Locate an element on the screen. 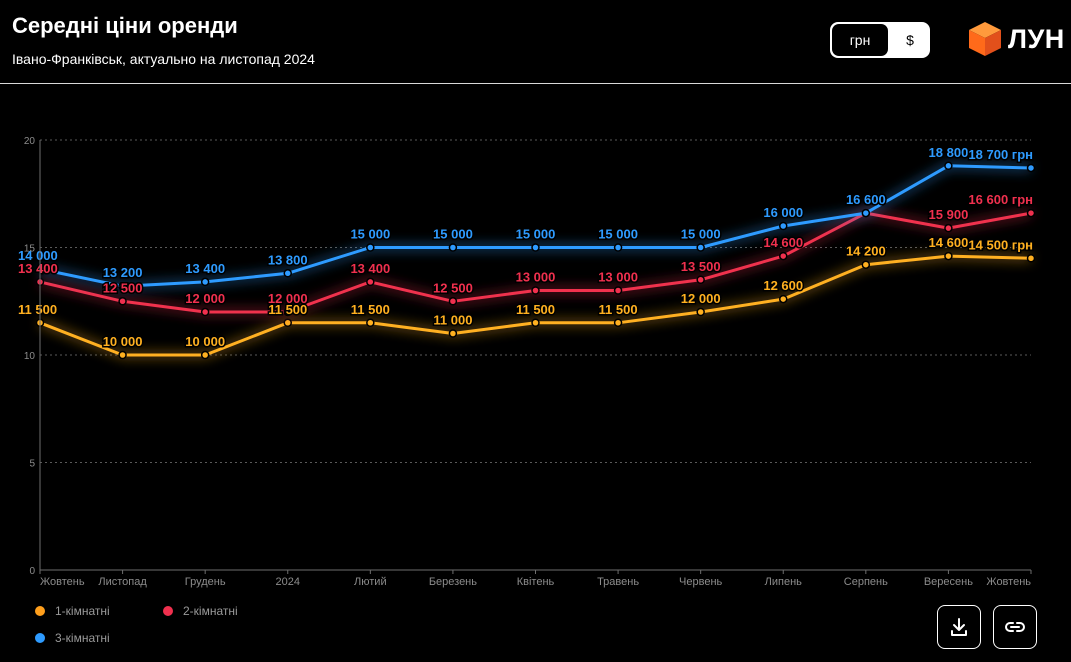 This screenshot has width=1071, height=662. x-tick-label: Вересень is located at coordinates (948, 582).